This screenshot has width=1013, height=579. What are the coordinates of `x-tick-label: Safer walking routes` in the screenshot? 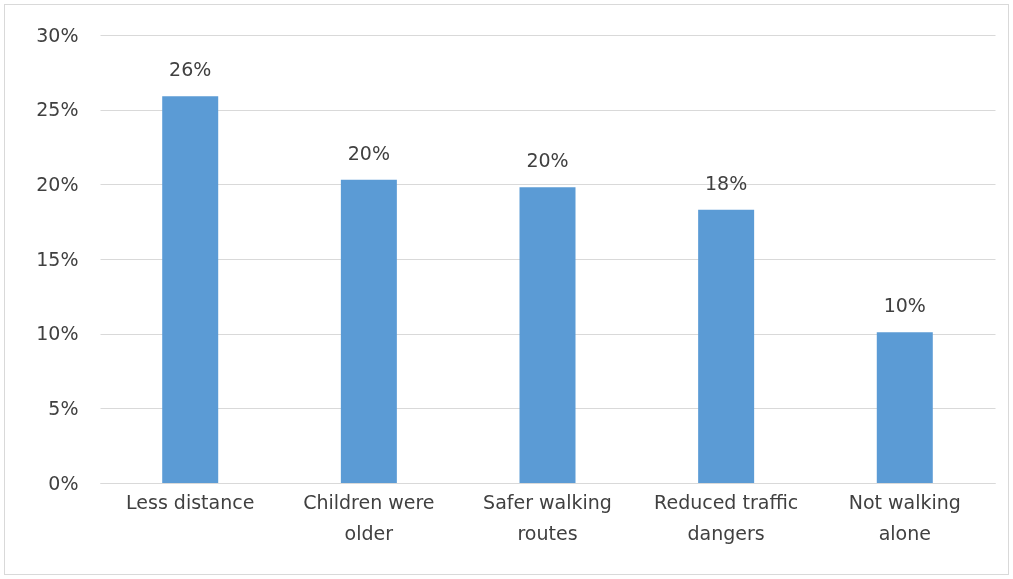 It's located at (547, 517).